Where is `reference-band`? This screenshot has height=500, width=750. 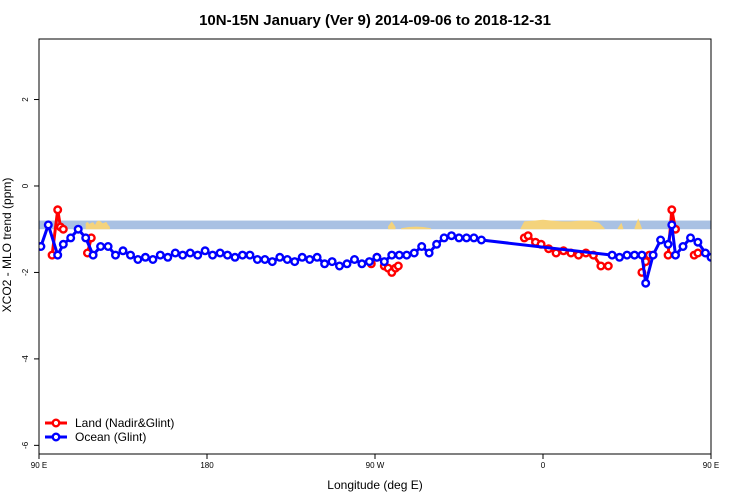 reference-band is located at coordinates (375, 225).